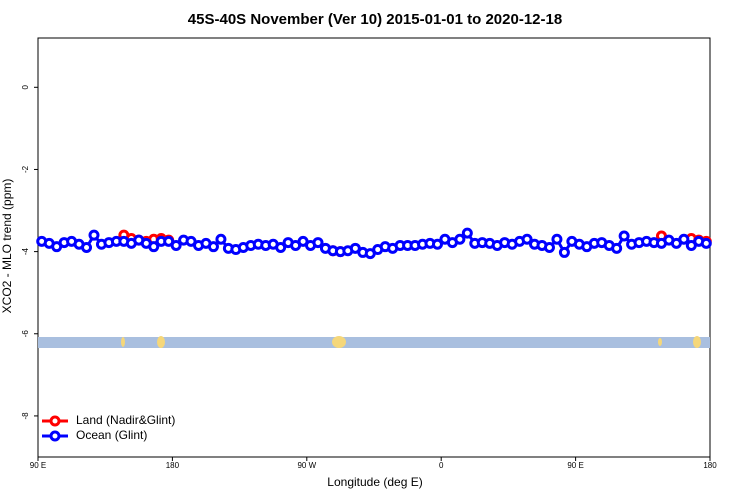  I want to click on surface-strip, so click(374, 342).